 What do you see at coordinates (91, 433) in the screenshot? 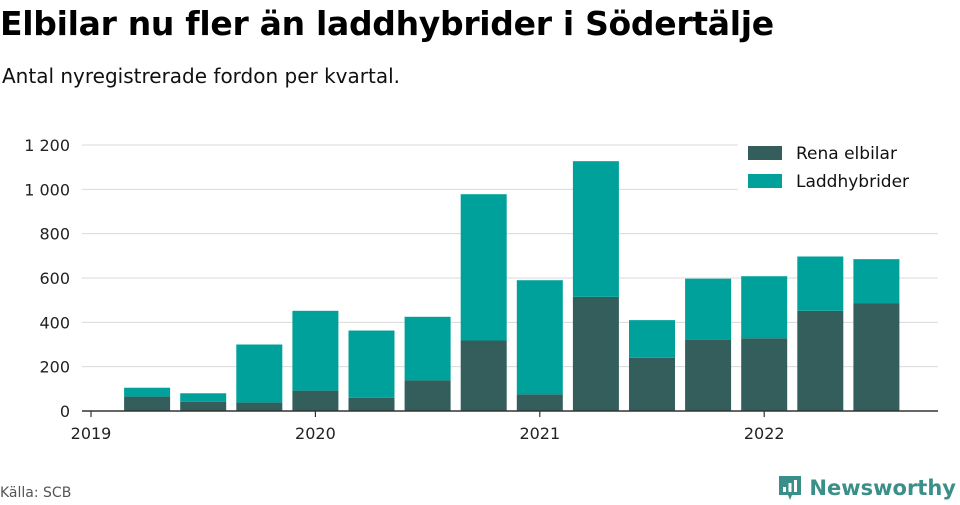
I see `x-tick-label: 2019` at bounding box center [91, 433].